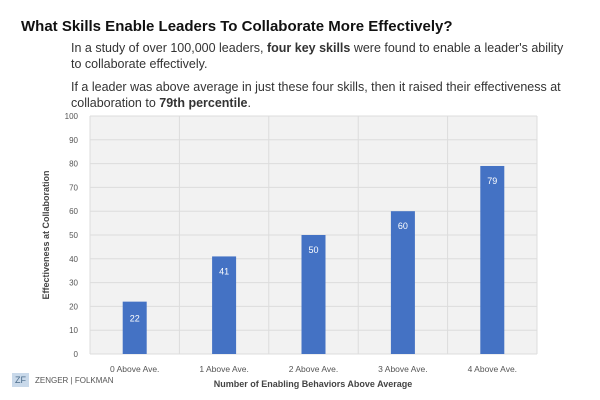 Image resolution: width=600 pixels, height=400 pixels. I want to click on logo-mark: ZF, so click(20, 380).